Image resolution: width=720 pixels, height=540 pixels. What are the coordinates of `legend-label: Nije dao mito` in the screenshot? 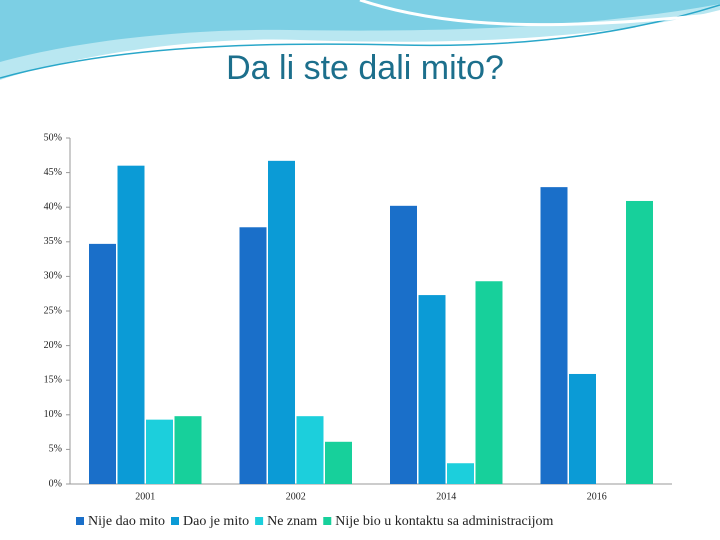 It's located at (126, 521).